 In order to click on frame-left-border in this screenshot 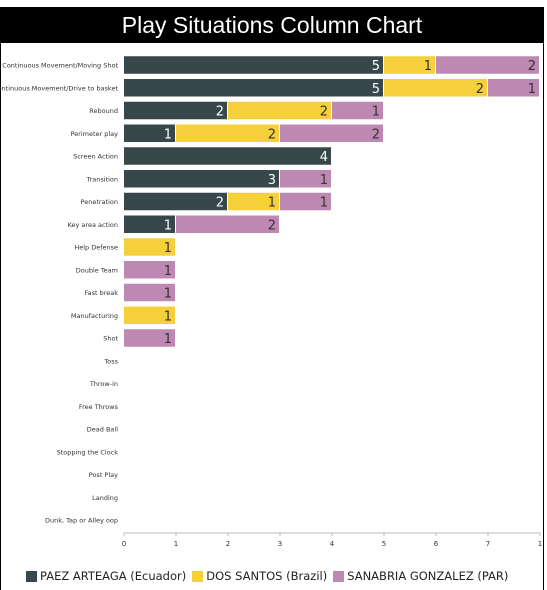, I will do `click(0, 316)`.